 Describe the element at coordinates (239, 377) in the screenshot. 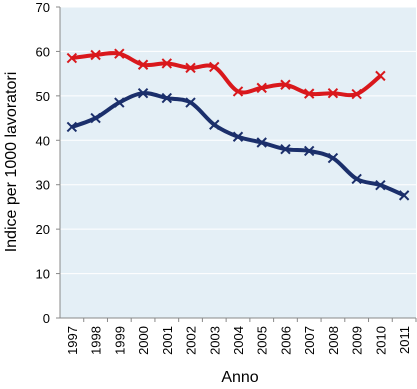

I see `x-axis-title: Anno` at that location.